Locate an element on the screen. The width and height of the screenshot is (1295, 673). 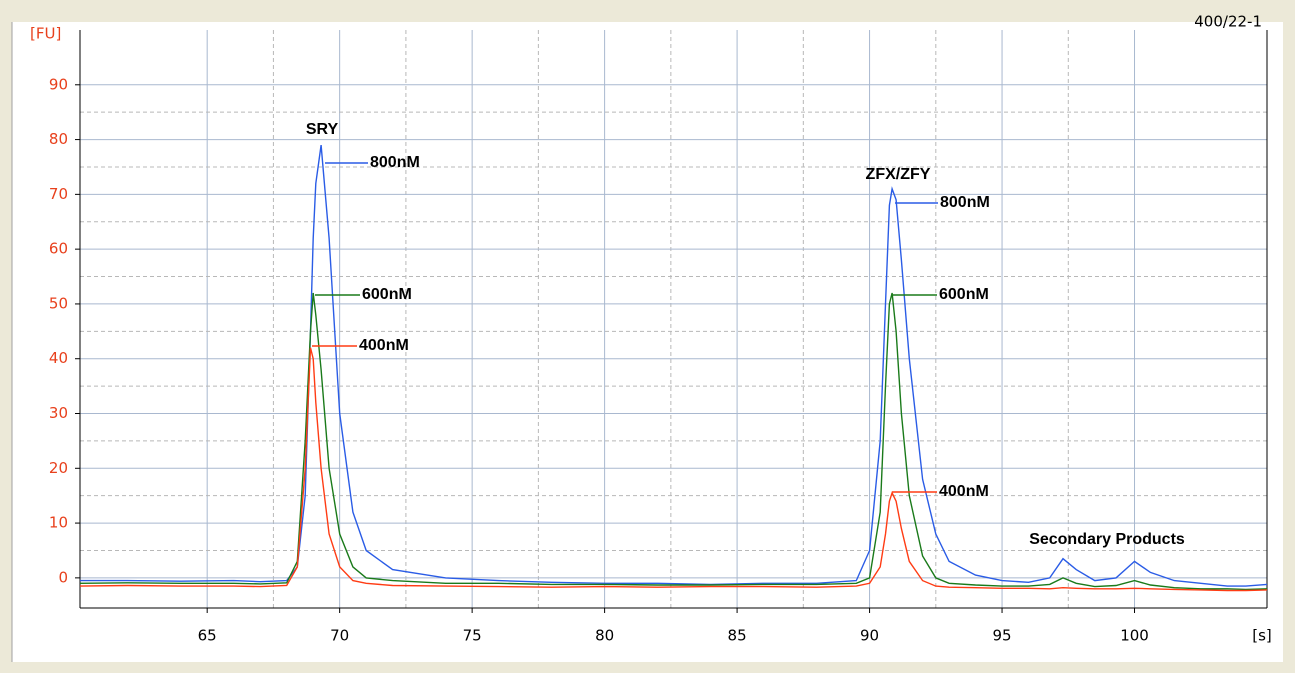
y-tick-label: 0 is located at coordinates (63, 577).